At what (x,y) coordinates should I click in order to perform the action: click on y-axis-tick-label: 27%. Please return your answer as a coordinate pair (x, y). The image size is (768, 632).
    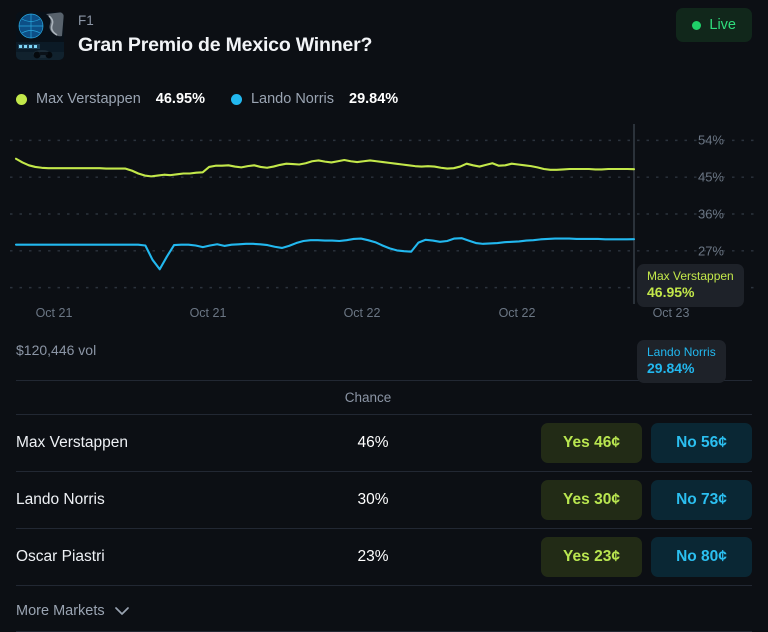
    Looking at the image, I should click on (710, 251).